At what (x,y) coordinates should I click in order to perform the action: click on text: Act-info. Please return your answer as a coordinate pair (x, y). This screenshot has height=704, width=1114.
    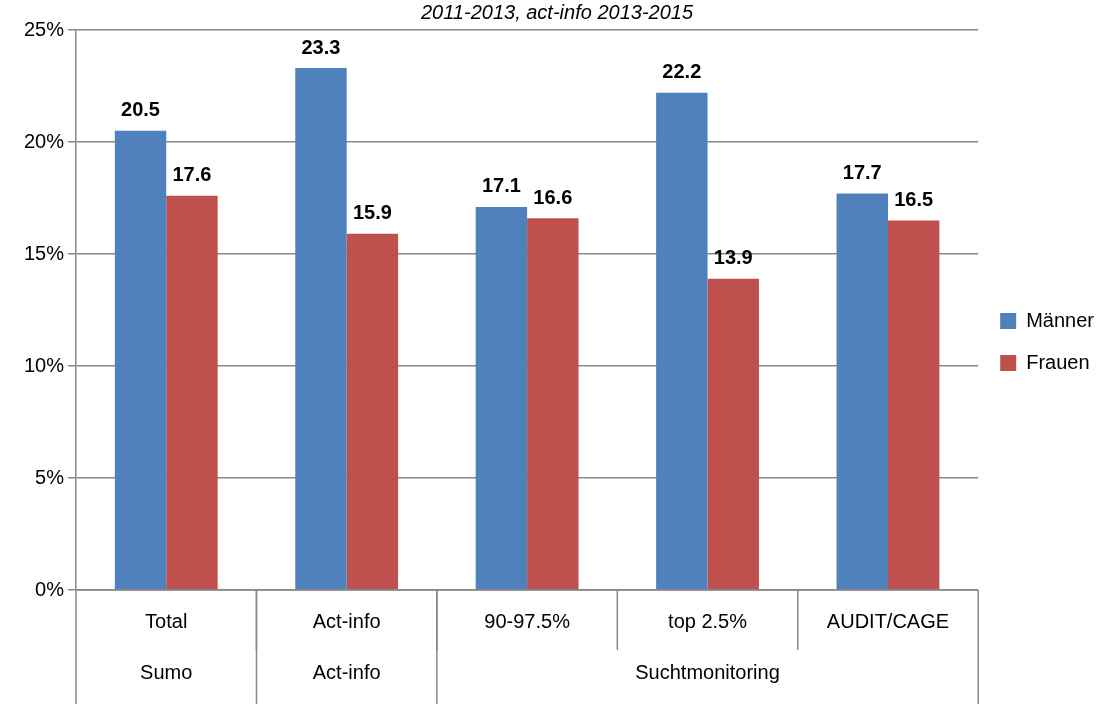
    Looking at the image, I should click on (346, 671).